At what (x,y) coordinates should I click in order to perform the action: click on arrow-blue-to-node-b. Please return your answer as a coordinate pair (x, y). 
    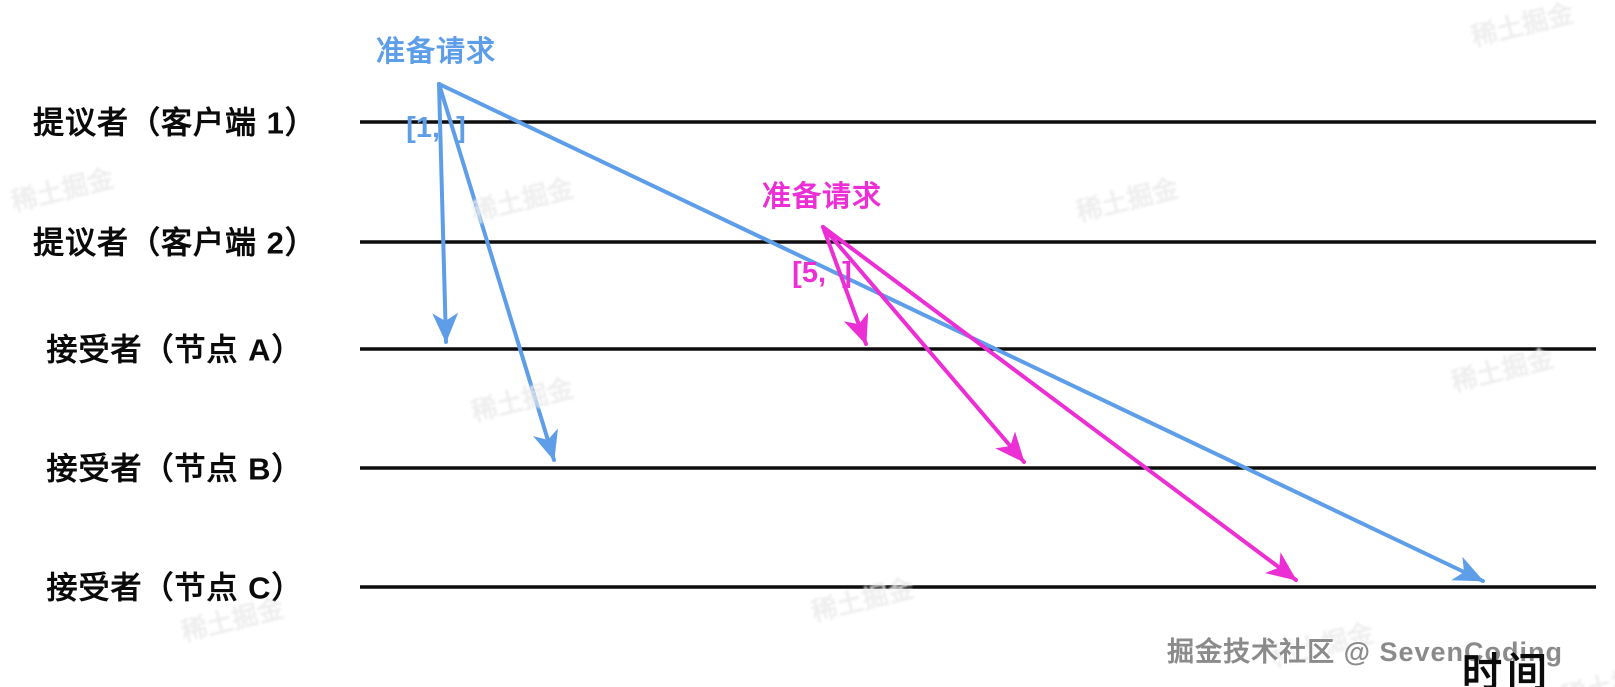
    Looking at the image, I should click on (497, 272).